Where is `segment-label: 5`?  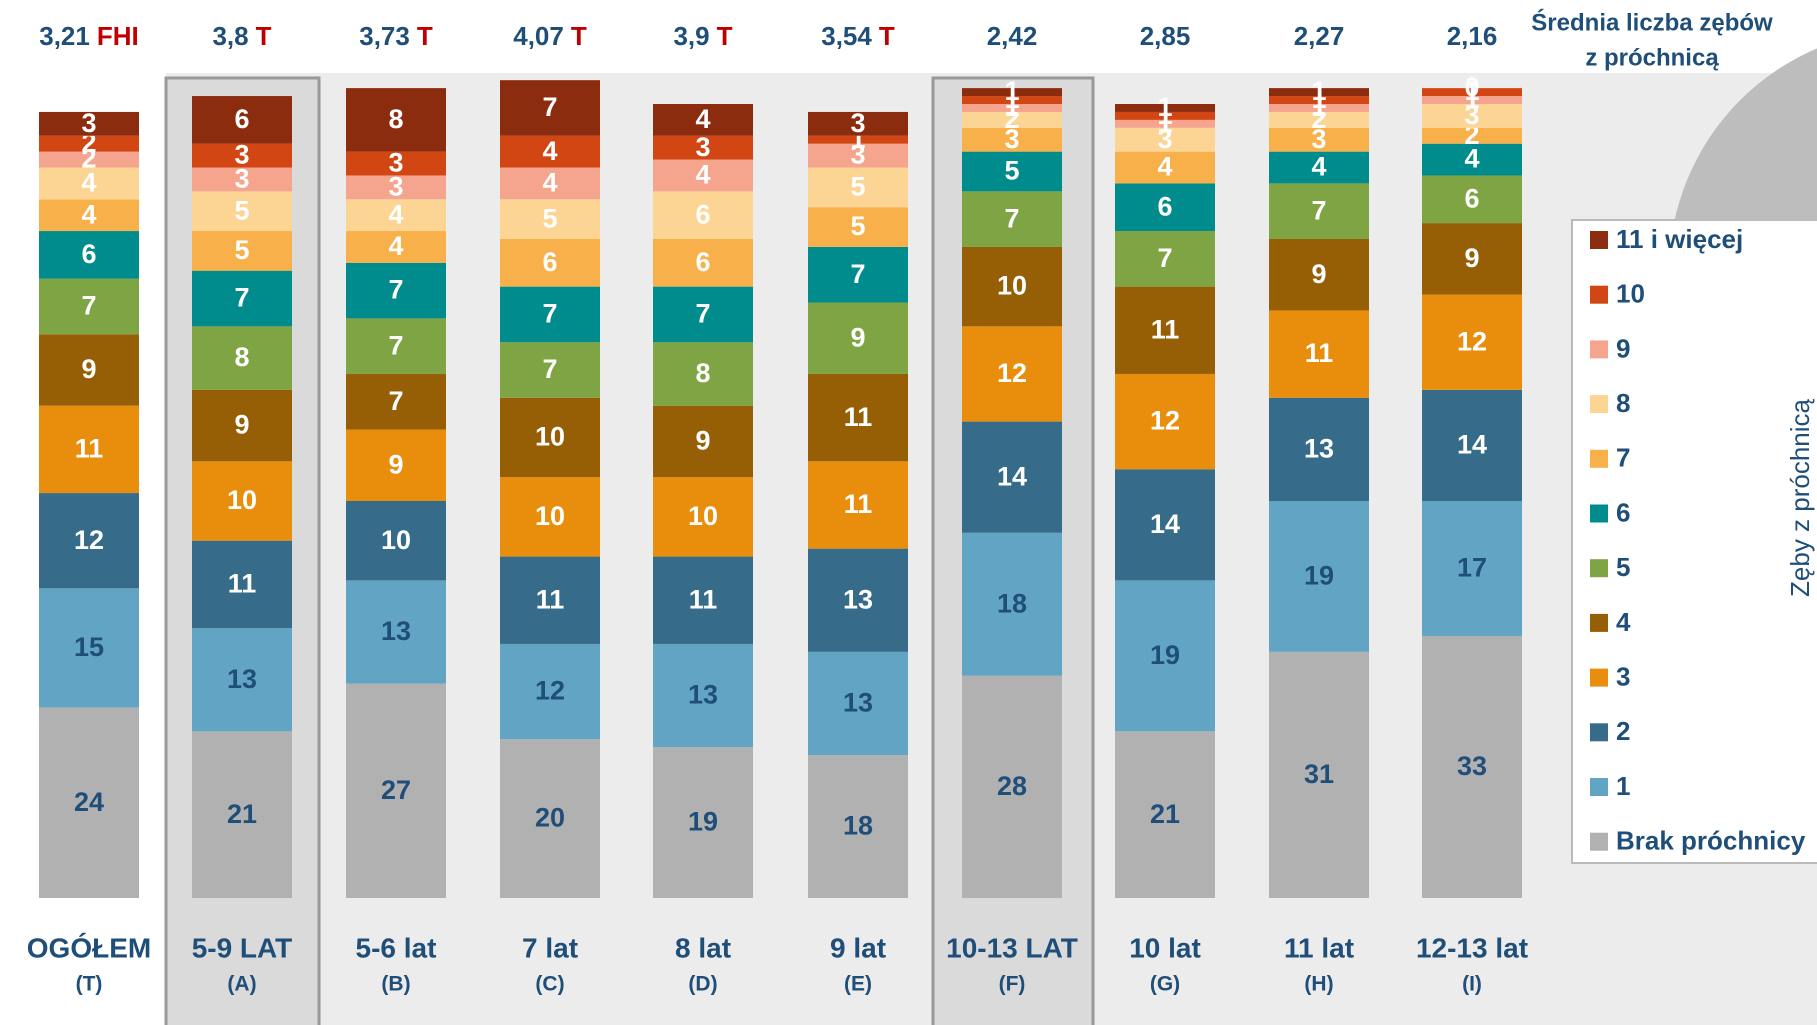 segment-label: 5 is located at coordinates (857, 186).